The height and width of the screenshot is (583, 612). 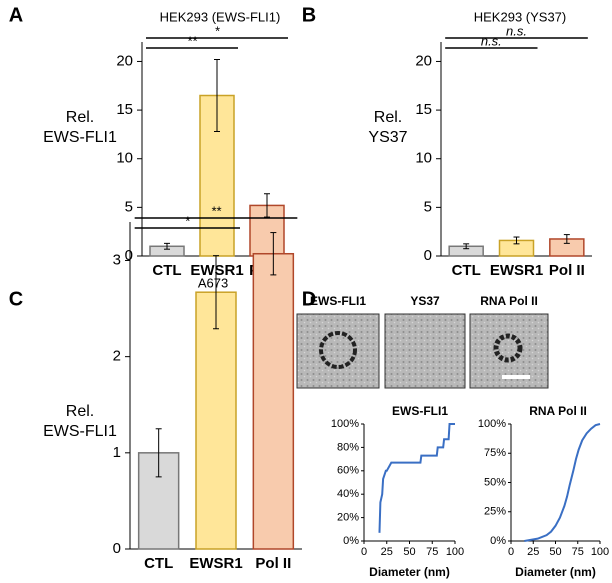 What do you see at coordinates (495, 482) in the screenshot?
I see `y-tick-label: 50%` at bounding box center [495, 482].